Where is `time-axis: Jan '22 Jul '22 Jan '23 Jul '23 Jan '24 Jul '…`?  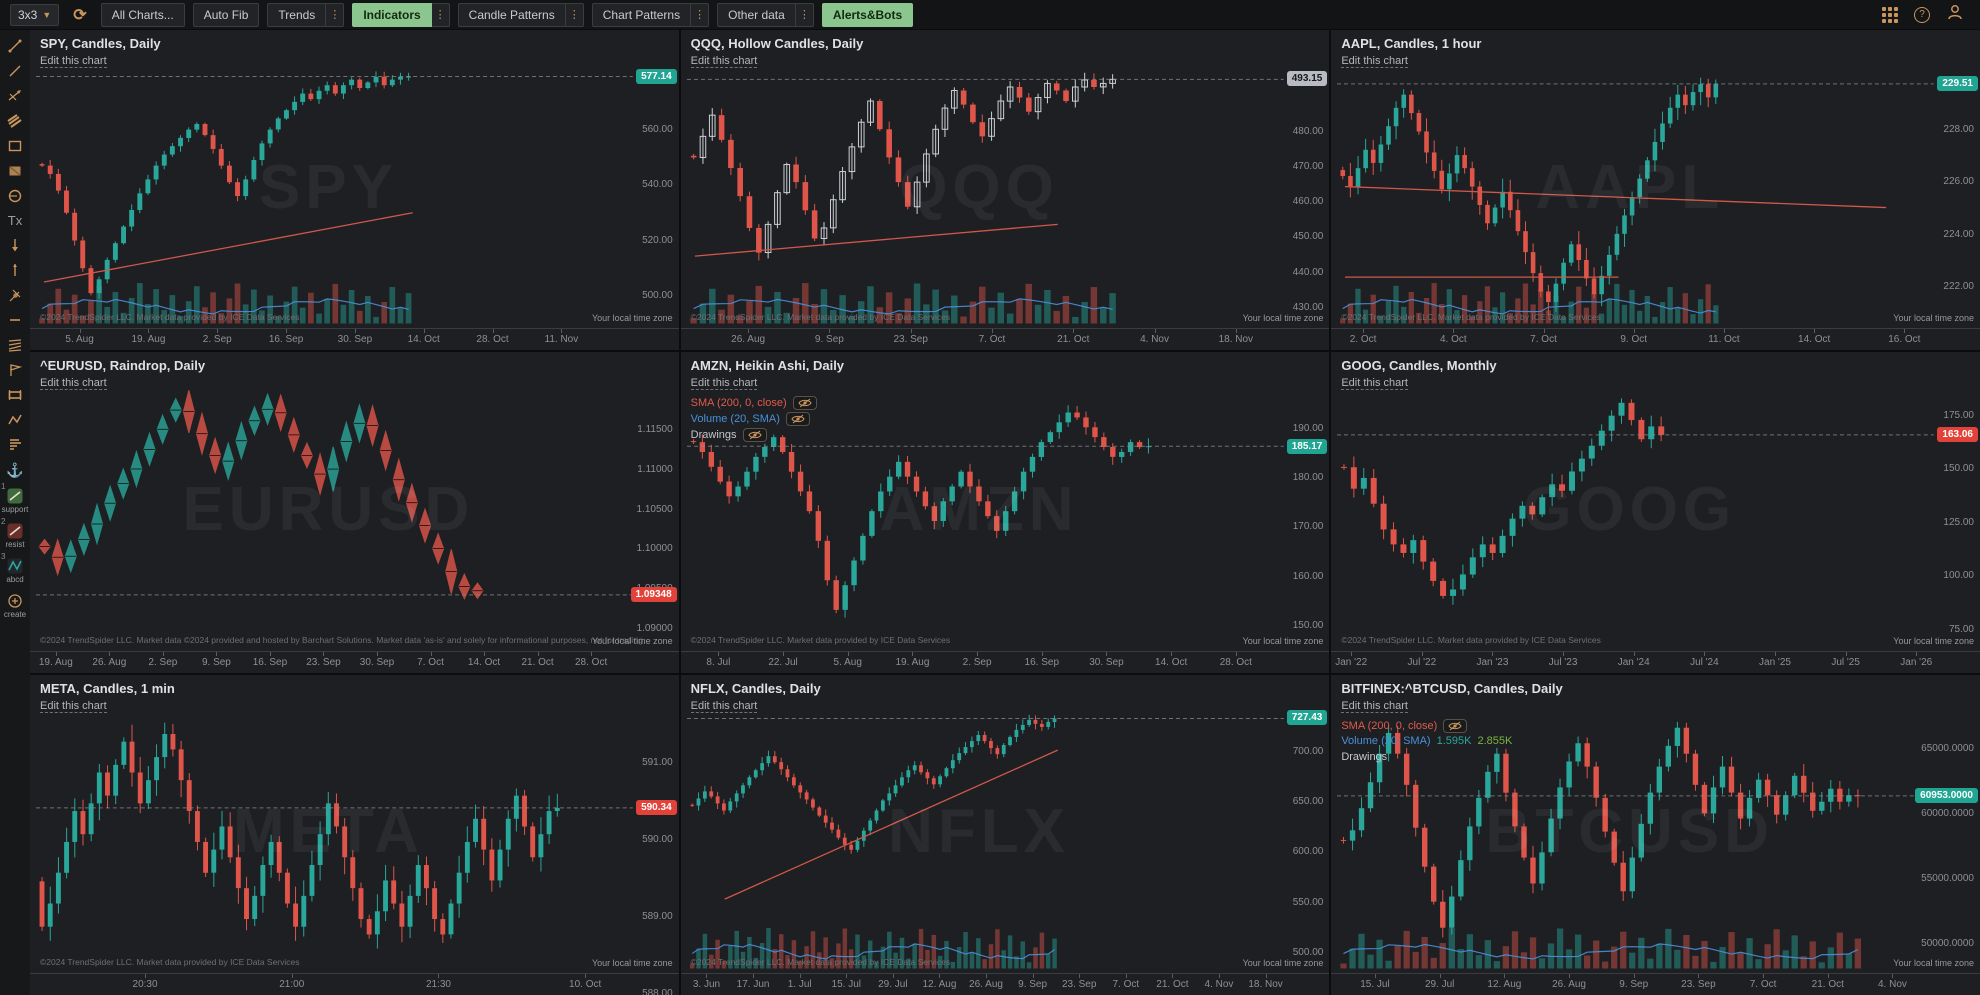
time-axis: Jan '22 Jul '22 Jan '23 Jul '23 Jan '24 Jul '… is located at coordinates (1655, 661).